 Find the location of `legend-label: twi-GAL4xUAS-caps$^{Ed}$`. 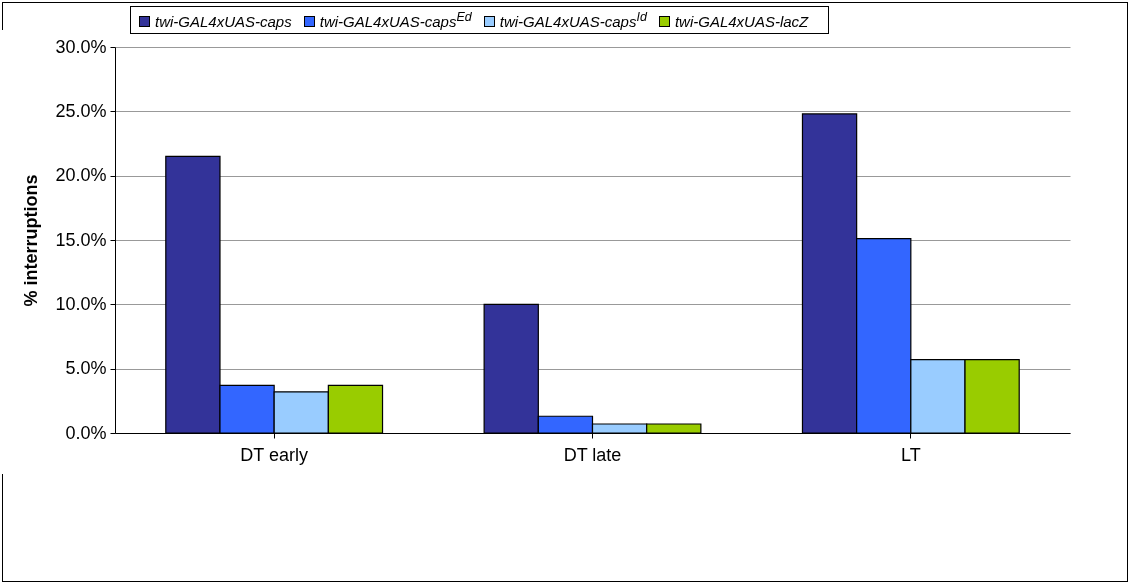

legend-label: twi-GAL4xUAS-caps$^{Ed}$ is located at coordinates (395, 20).